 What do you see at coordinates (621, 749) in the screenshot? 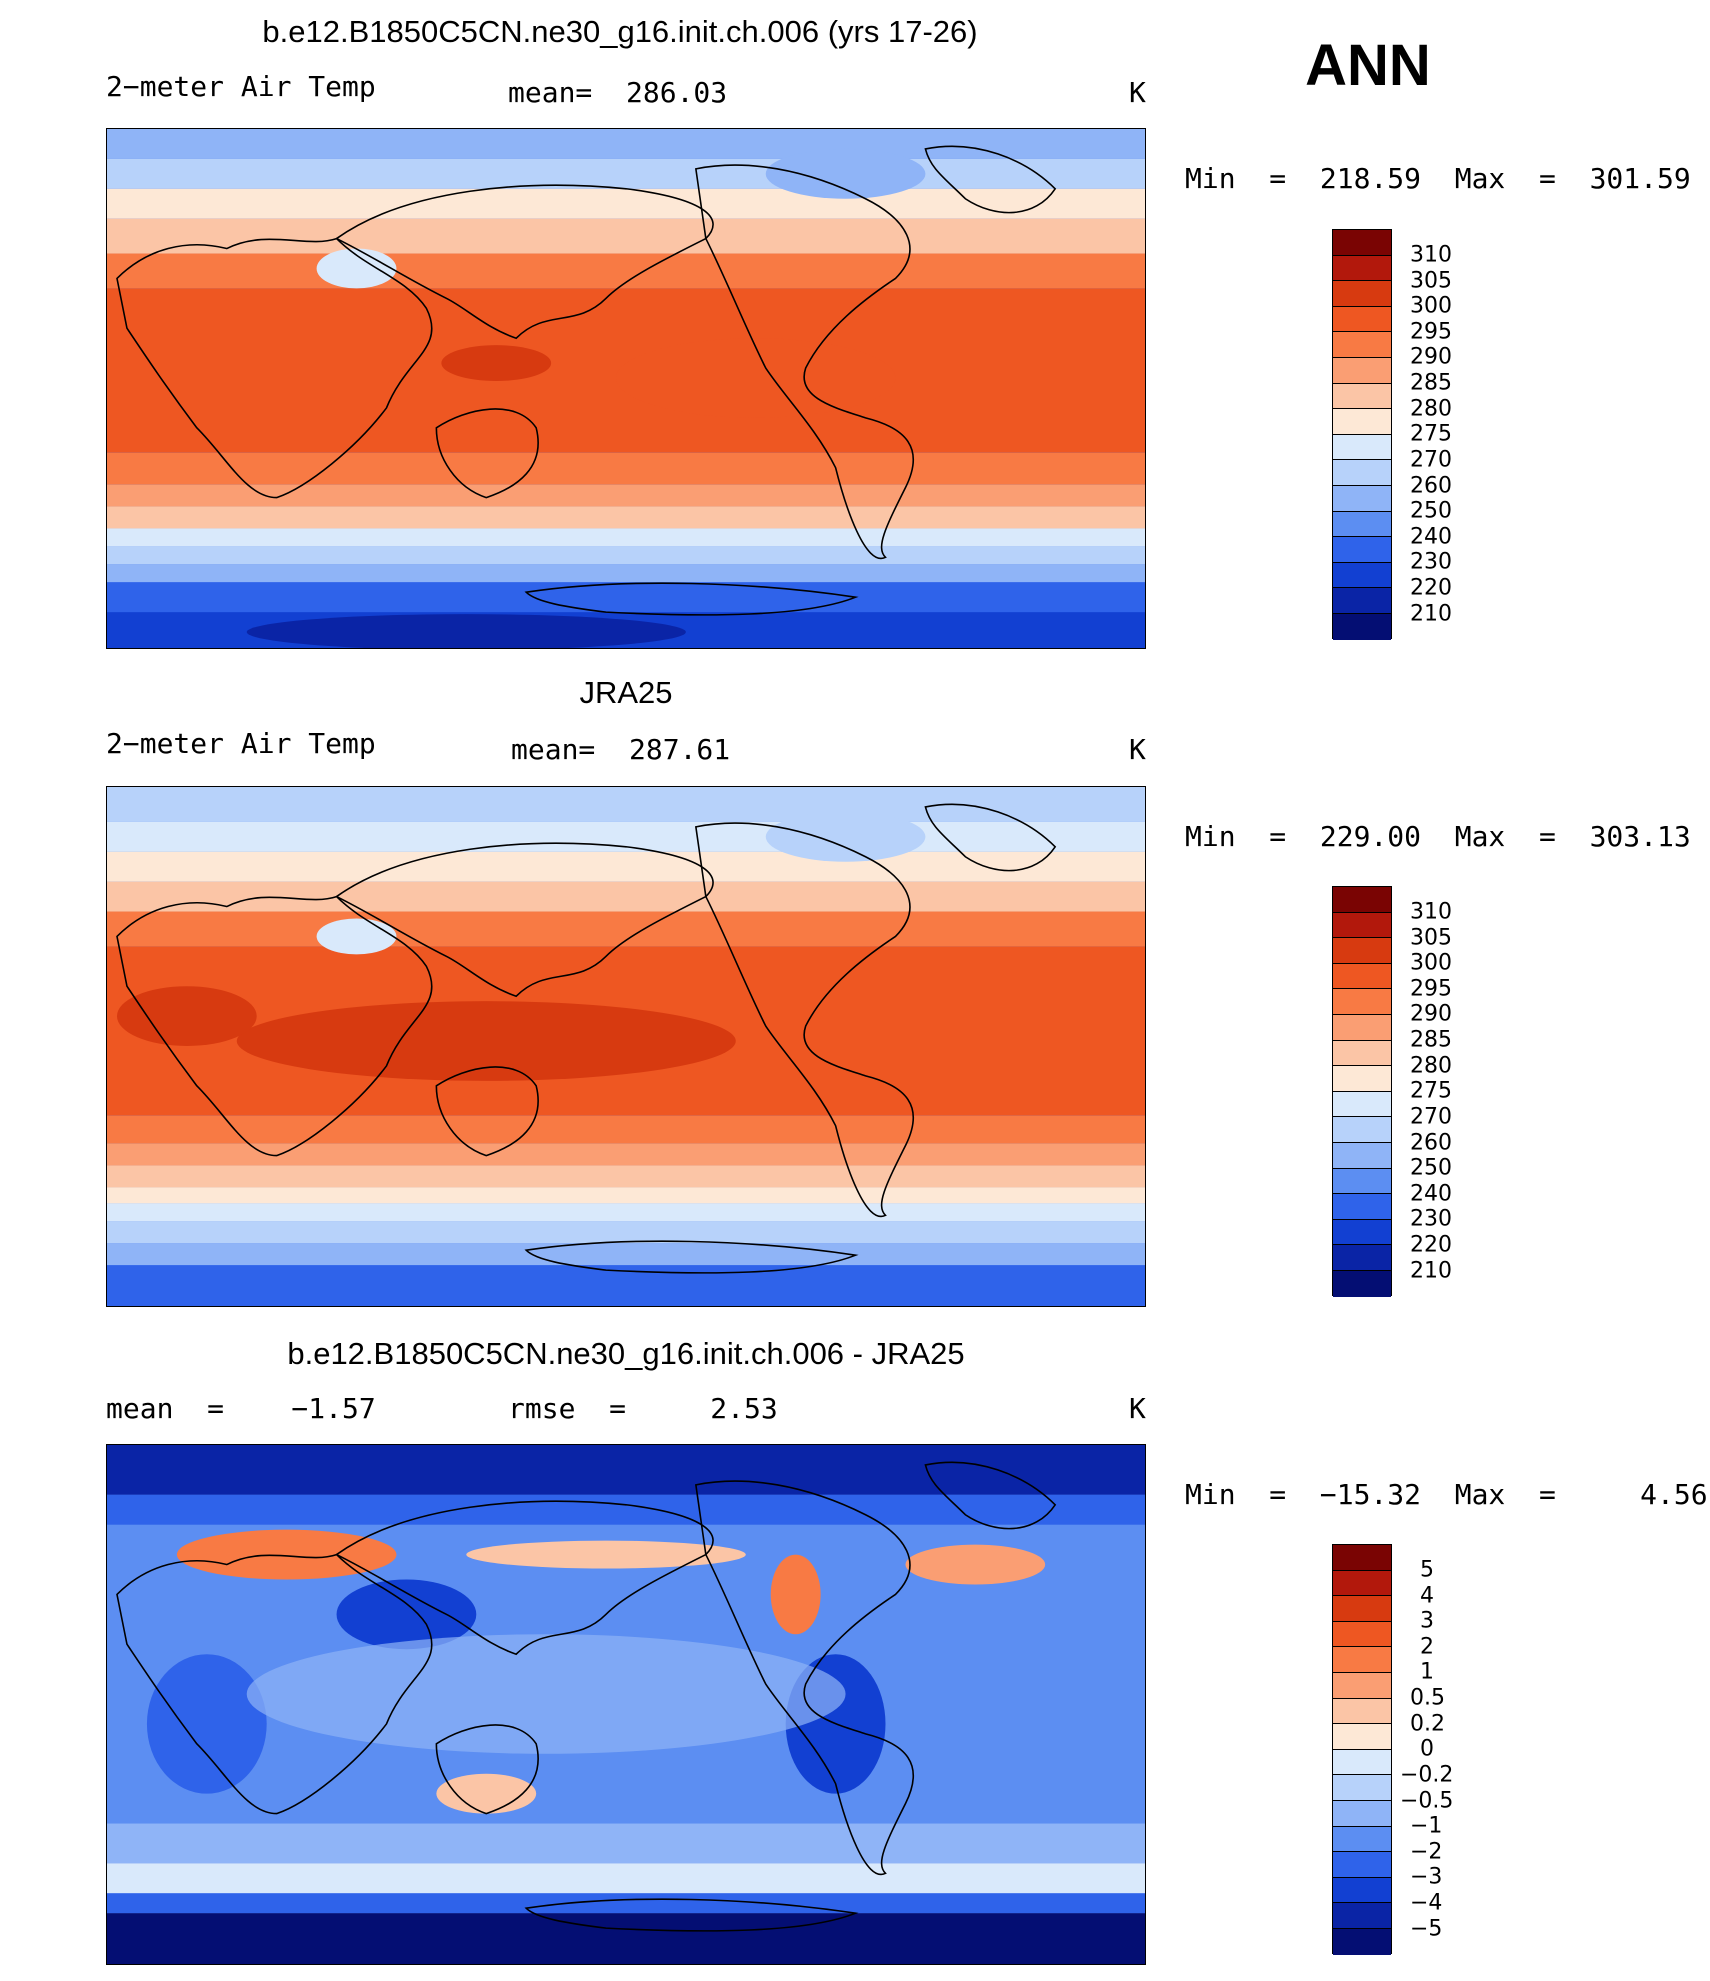
I see `panel2-mean-label: mean= 287.61` at bounding box center [621, 749].